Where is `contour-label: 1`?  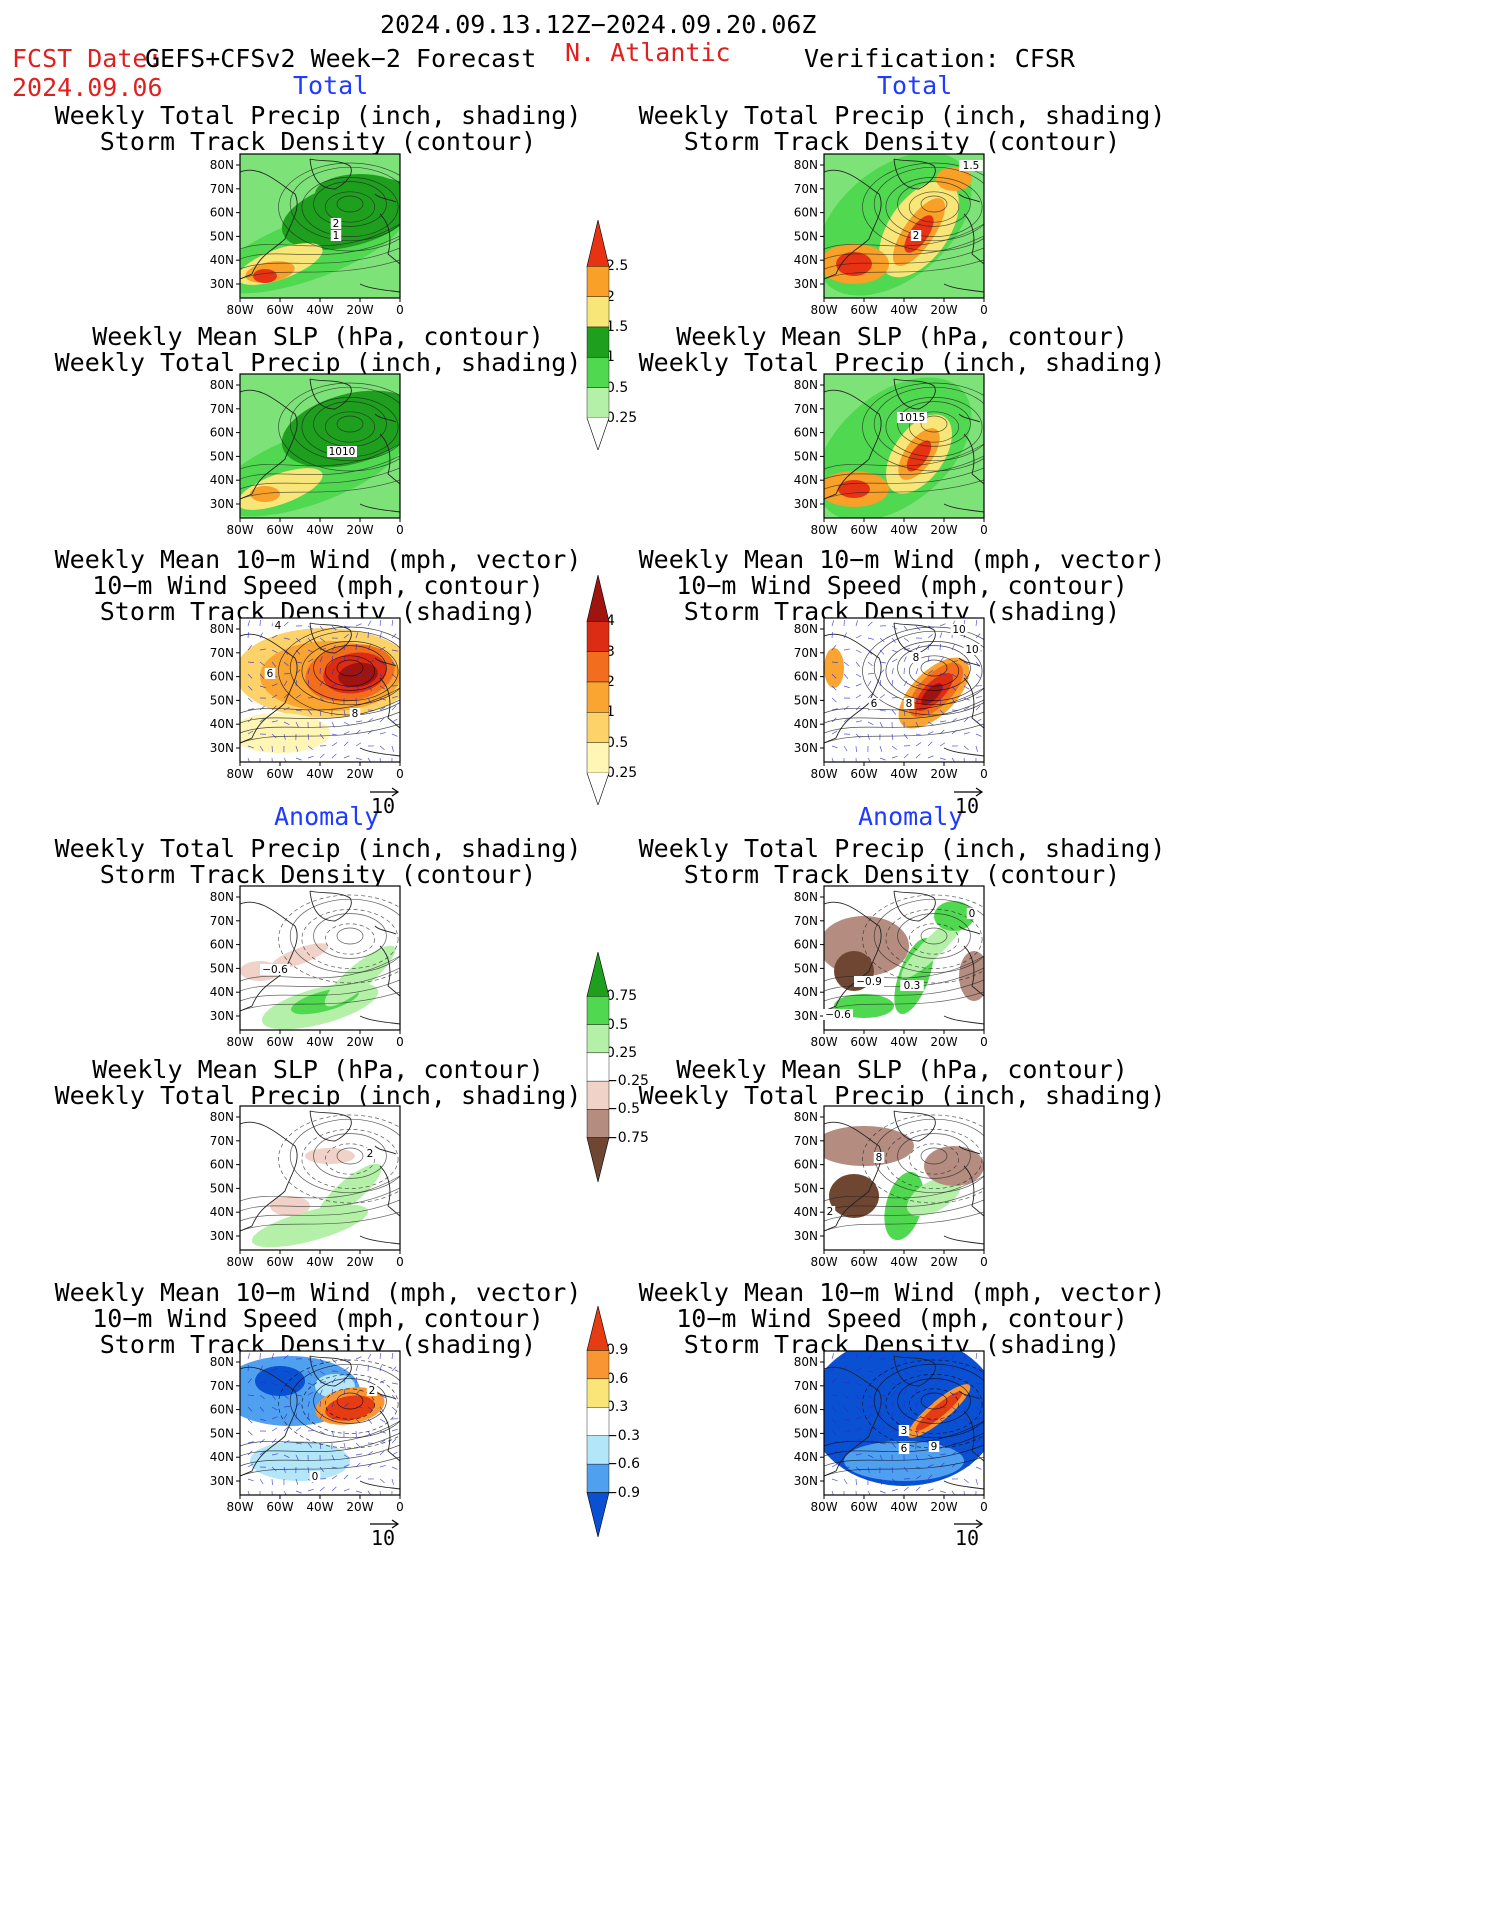 contour-label: 1 is located at coordinates (336, 236).